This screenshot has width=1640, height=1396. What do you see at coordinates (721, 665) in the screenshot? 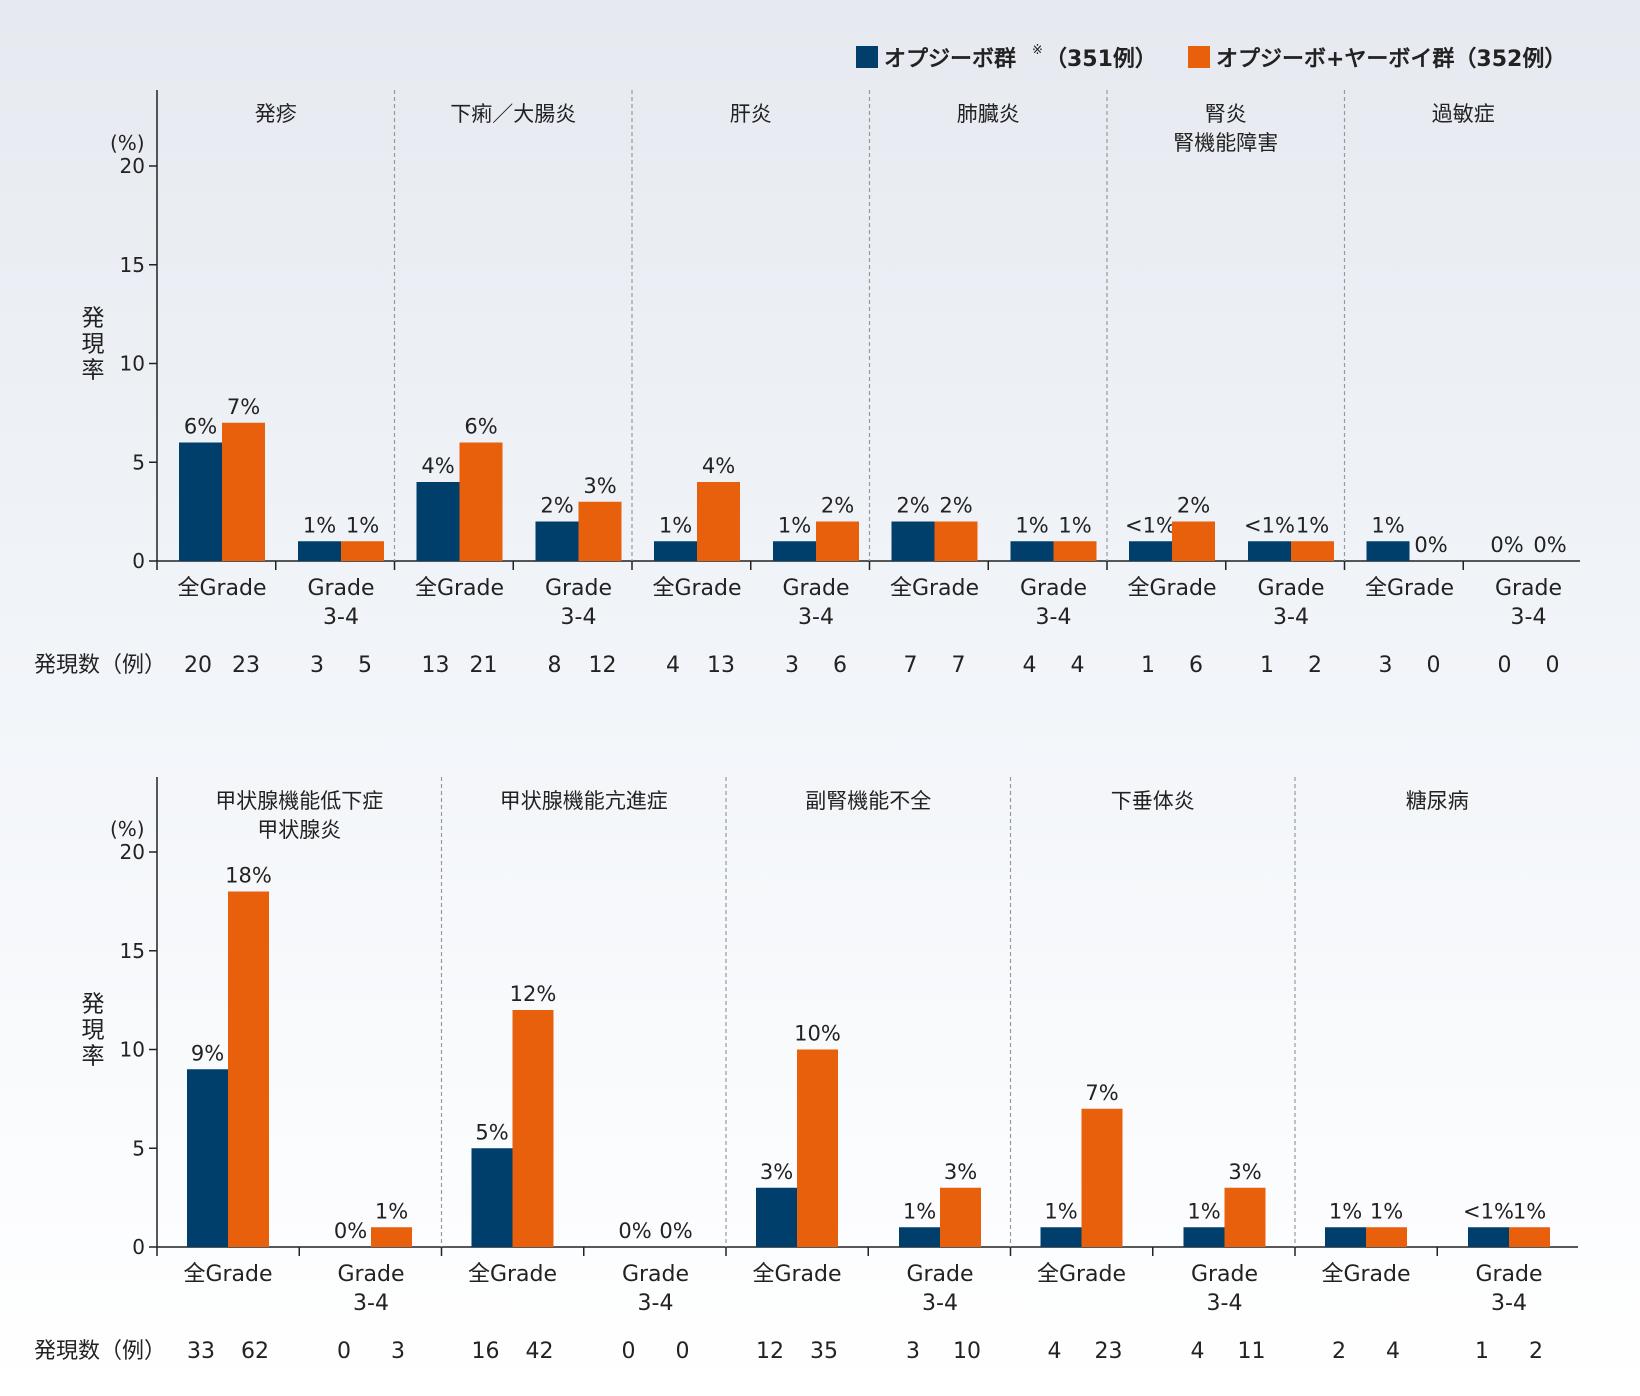
I see `count-value: 13` at bounding box center [721, 665].